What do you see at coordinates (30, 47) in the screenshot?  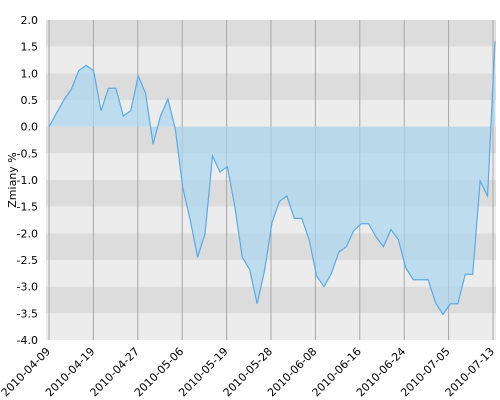 I see `y-tick-label: 1.5` at bounding box center [30, 47].